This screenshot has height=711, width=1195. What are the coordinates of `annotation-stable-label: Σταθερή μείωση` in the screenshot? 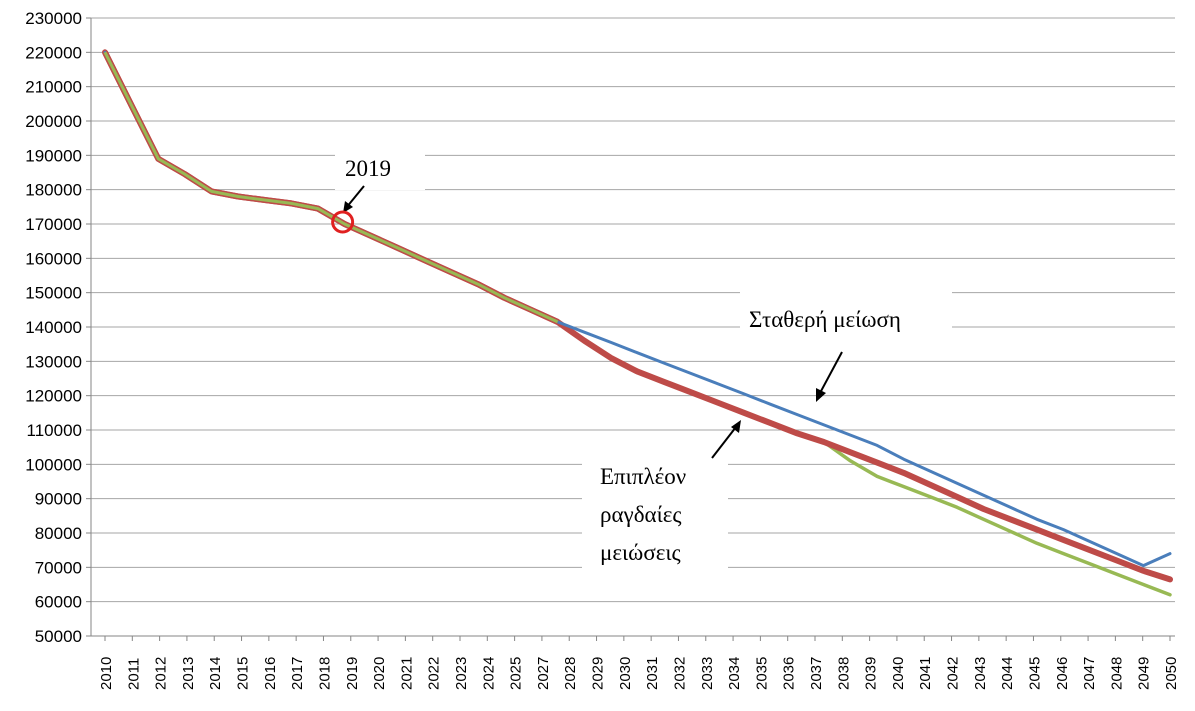 It's located at (825, 319).